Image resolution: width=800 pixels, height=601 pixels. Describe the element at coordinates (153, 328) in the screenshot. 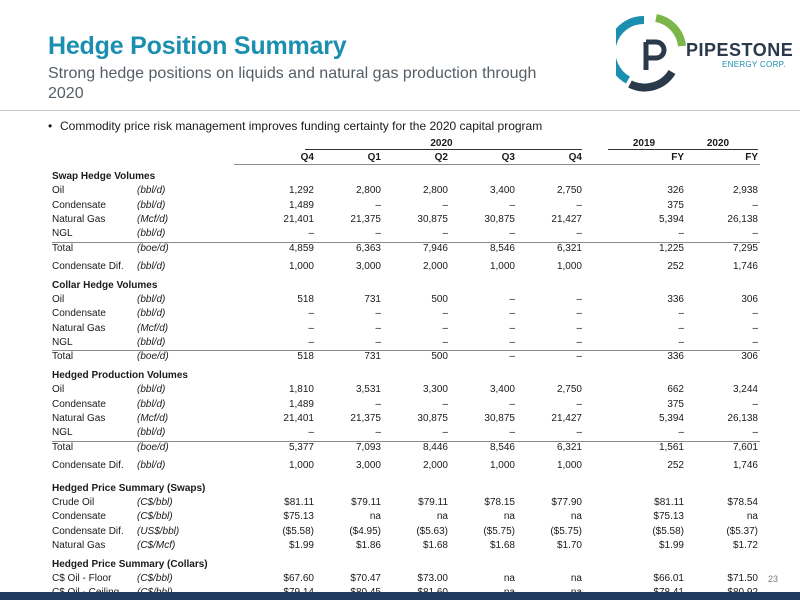

I see `row-unit: (Mcf/d)` at that location.